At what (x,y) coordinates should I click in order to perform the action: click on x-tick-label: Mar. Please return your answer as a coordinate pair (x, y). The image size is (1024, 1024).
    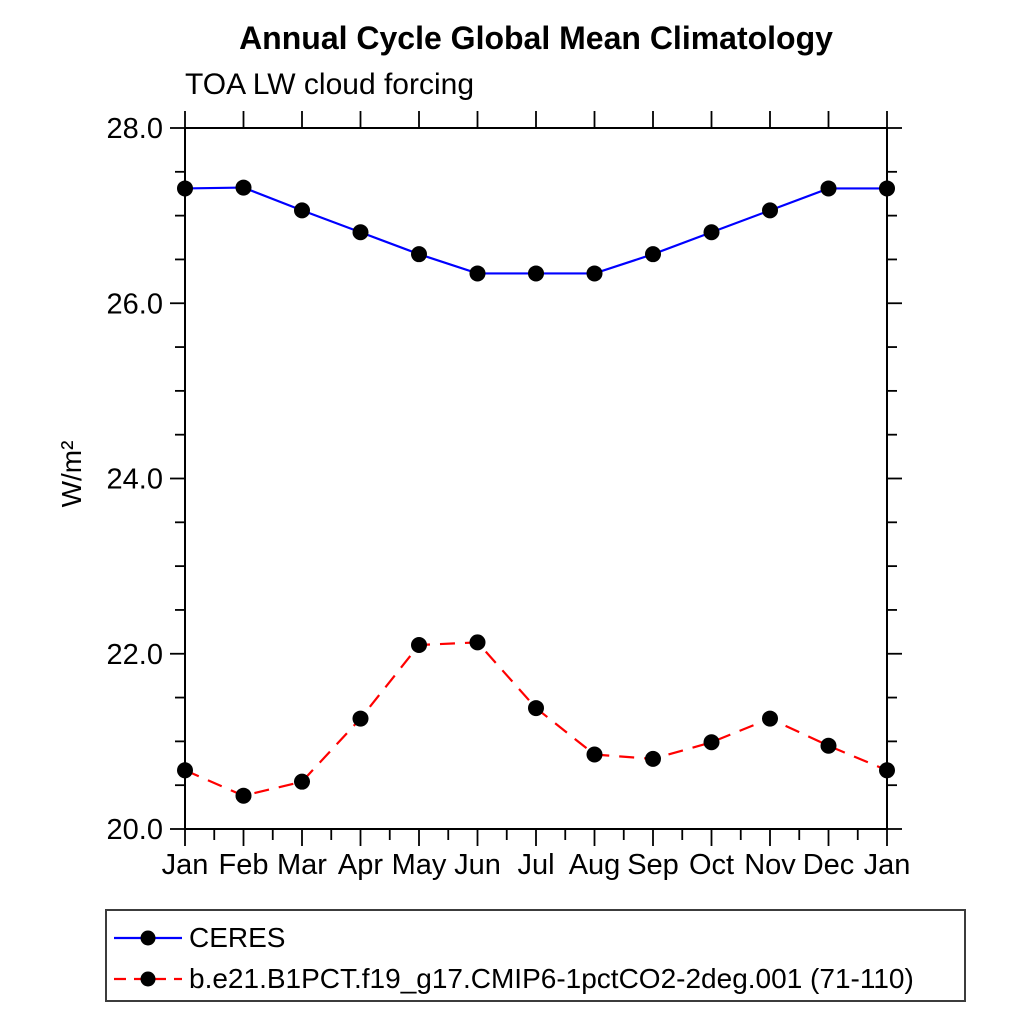
    Looking at the image, I should click on (302, 865).